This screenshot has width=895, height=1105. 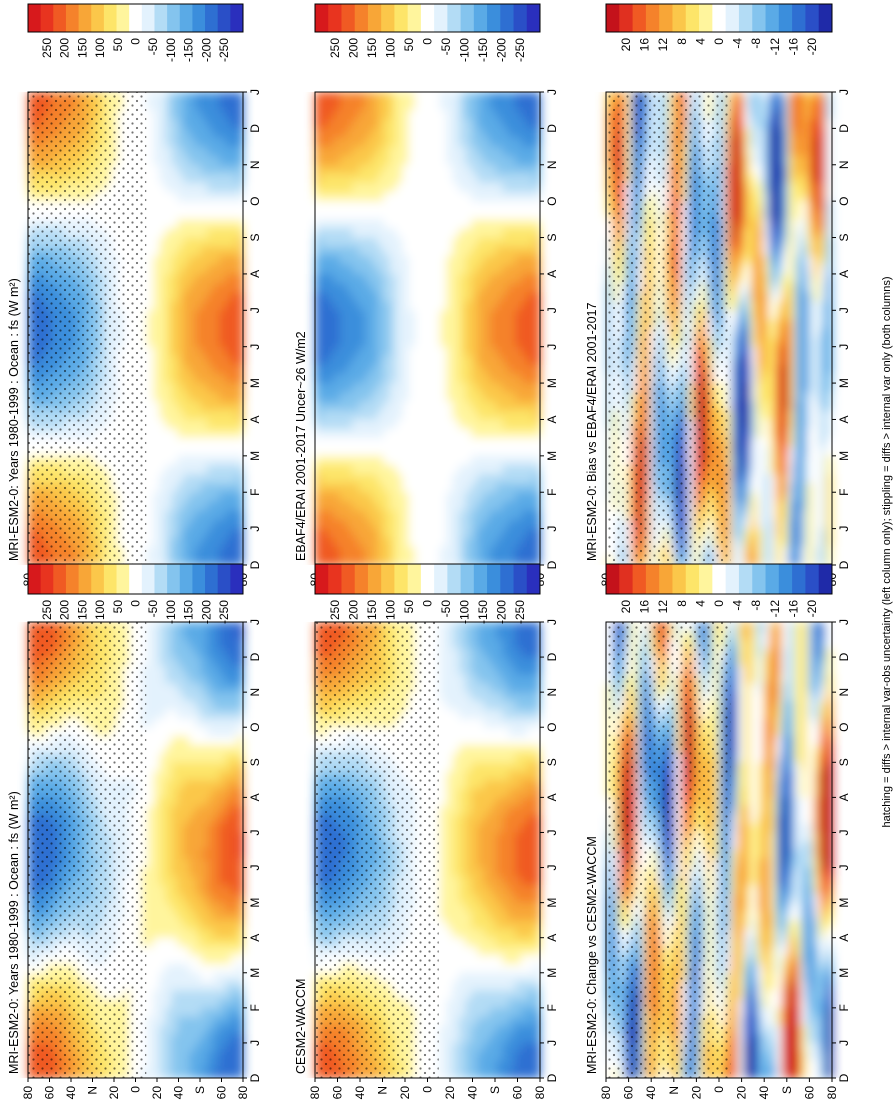 What do you see at coordinates (82, 48) in the screenshot?
I see `colorbar-label: 150` at bounding box center [82, 48].